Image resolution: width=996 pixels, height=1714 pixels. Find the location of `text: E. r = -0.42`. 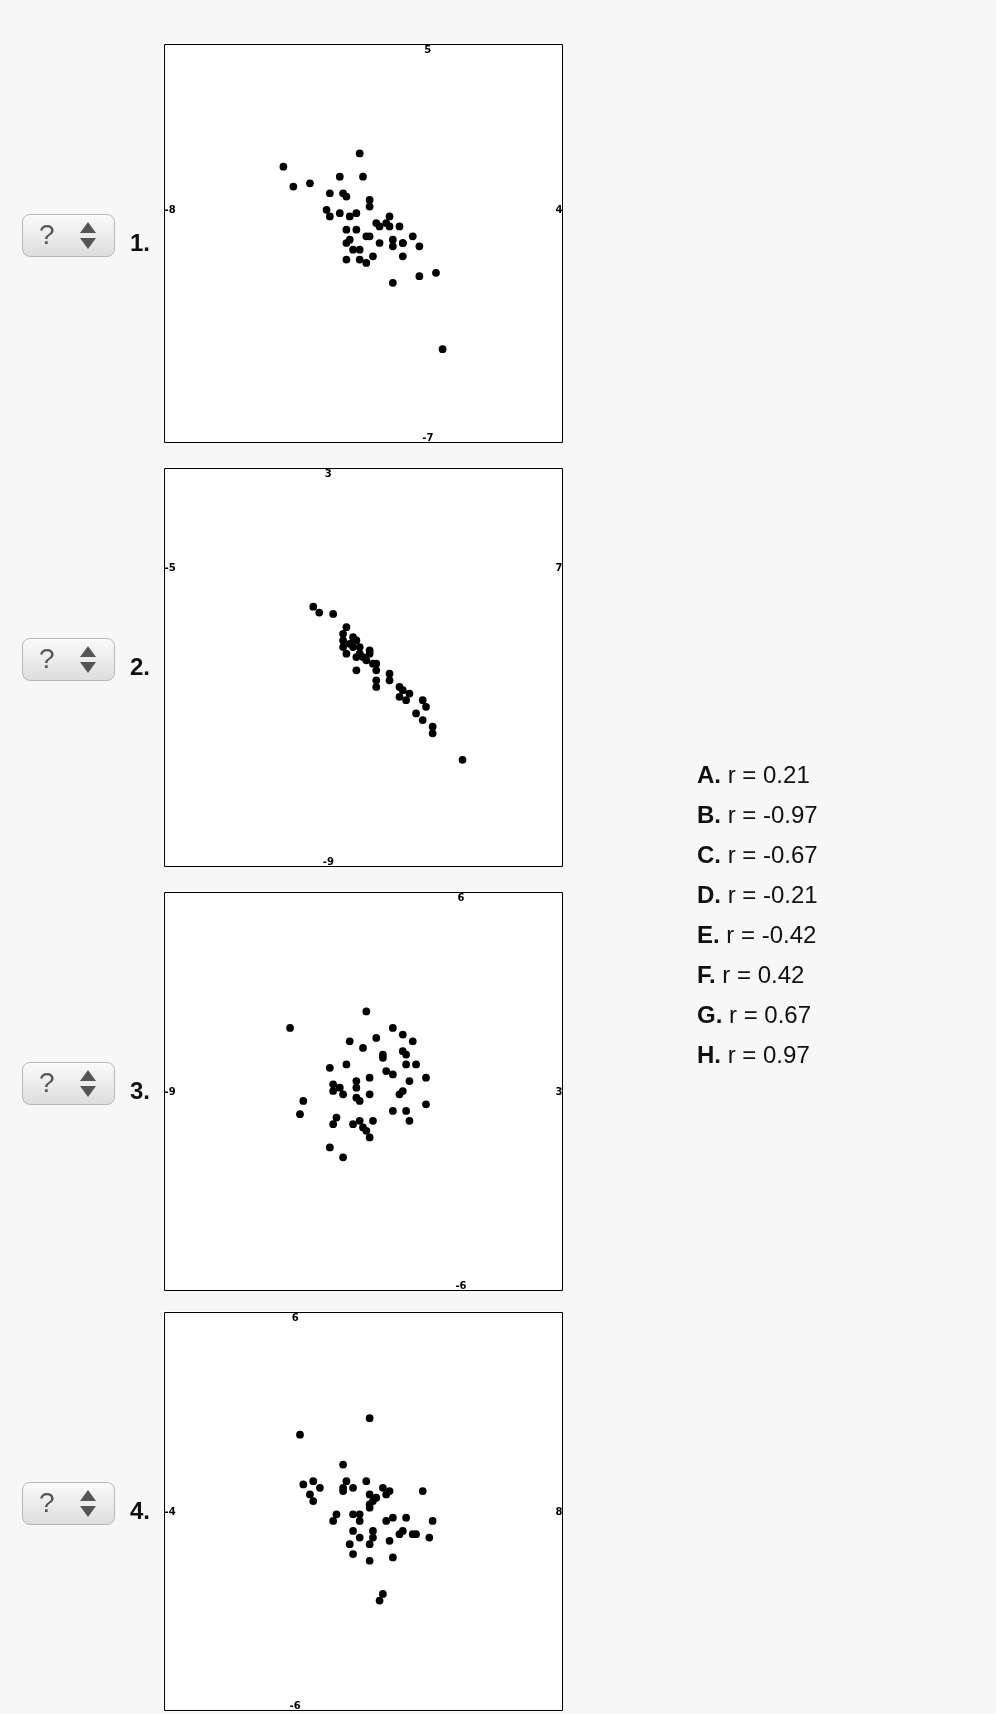

text: E. r = -0.42 is located at coordinates (757, 935).